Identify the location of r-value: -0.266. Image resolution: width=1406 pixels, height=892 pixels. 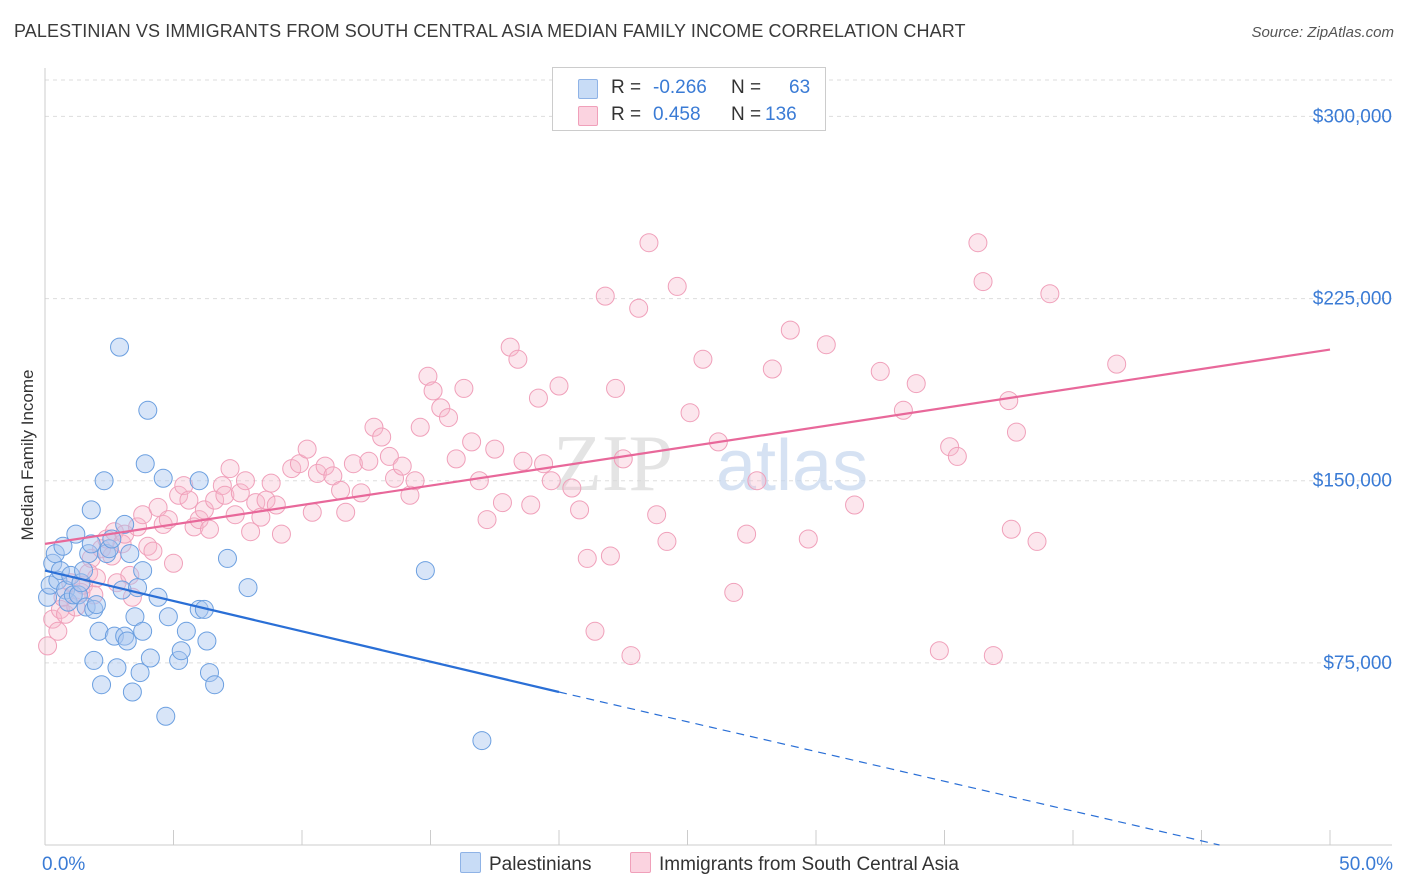
(680, 87).